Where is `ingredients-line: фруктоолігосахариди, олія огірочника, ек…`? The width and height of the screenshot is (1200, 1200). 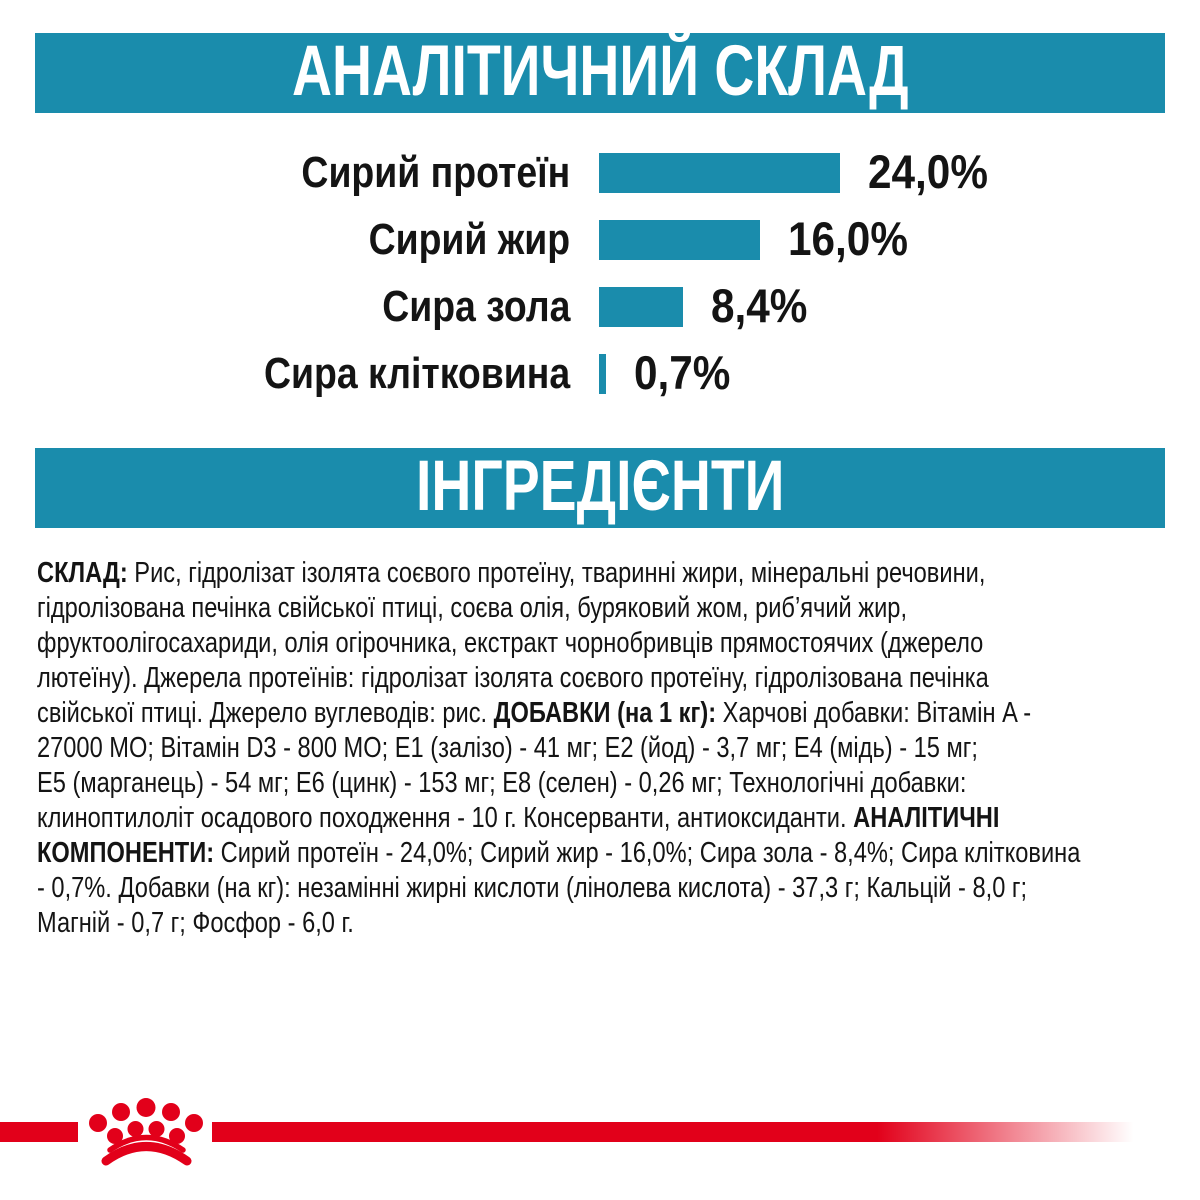 ingredients-line: фруктоолігосахариди, олія огірочника, ек… is located at coordinates (510, 643).